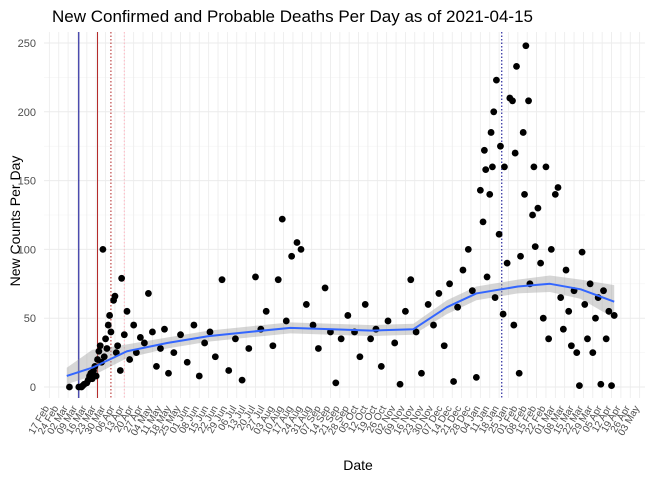 The width and height of the screenshot is (672, 480). What do you see at coordinates (15, 221) in the screenshot?
I see `y-axis-label: New Counts Per Day` at bounding box center [15, 221].